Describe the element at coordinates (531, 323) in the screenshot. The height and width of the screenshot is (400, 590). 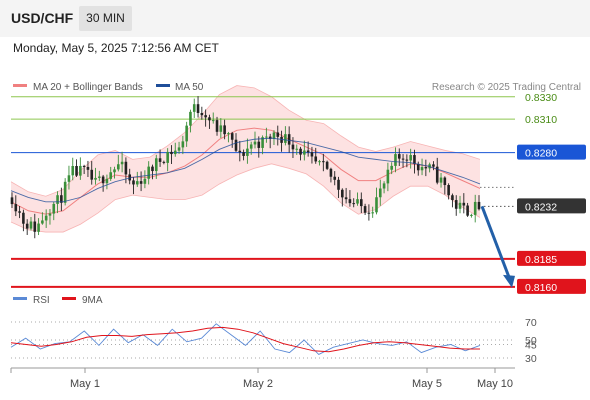
I see `rsi-tick-0: 70` at that location.